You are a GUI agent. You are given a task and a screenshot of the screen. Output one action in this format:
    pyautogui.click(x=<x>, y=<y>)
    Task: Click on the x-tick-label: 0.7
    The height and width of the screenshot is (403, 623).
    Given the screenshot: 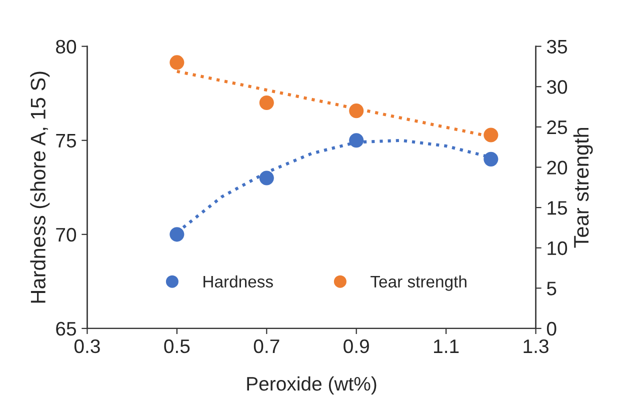 What is the action you would take?
    pyautogui.click(x=267, y=346)
    